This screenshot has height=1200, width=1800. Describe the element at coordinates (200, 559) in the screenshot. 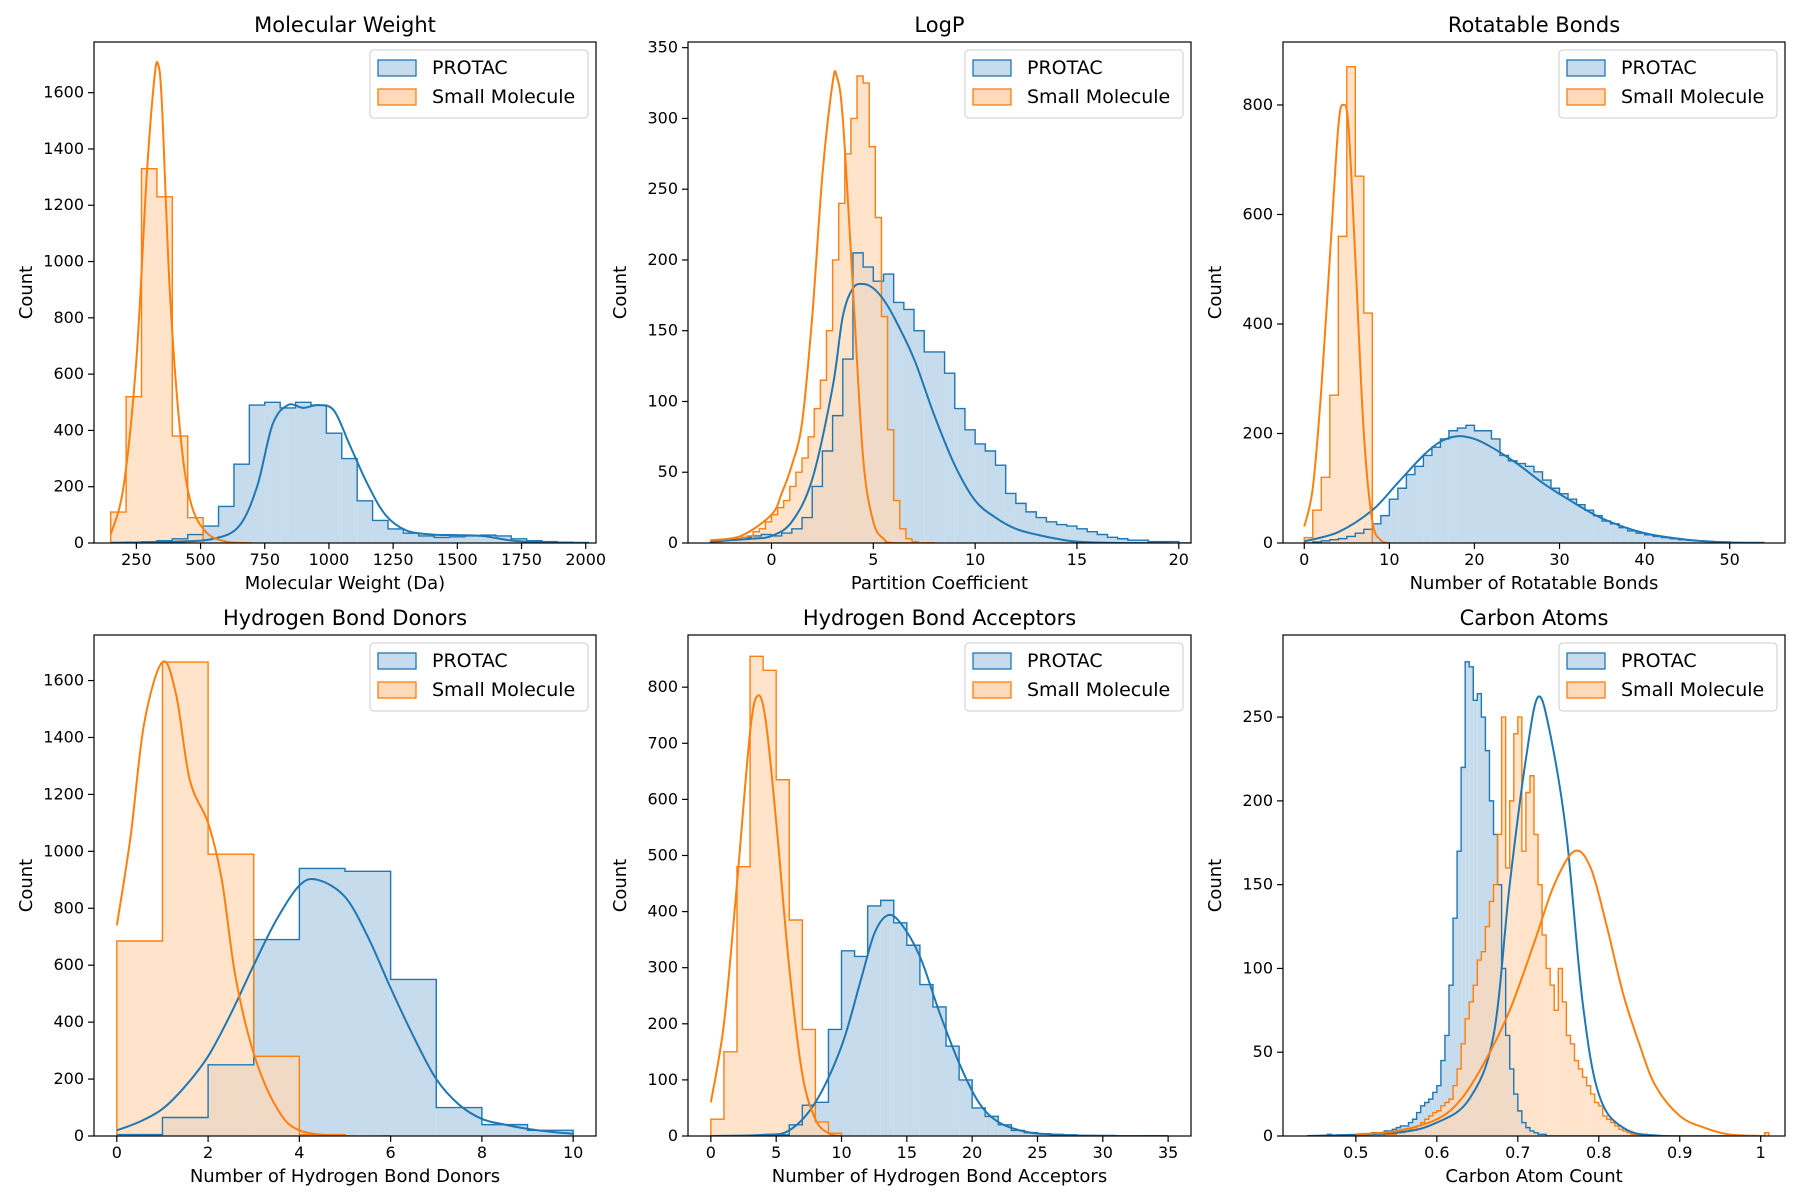

I see `x-tick-label: 500` at that location.